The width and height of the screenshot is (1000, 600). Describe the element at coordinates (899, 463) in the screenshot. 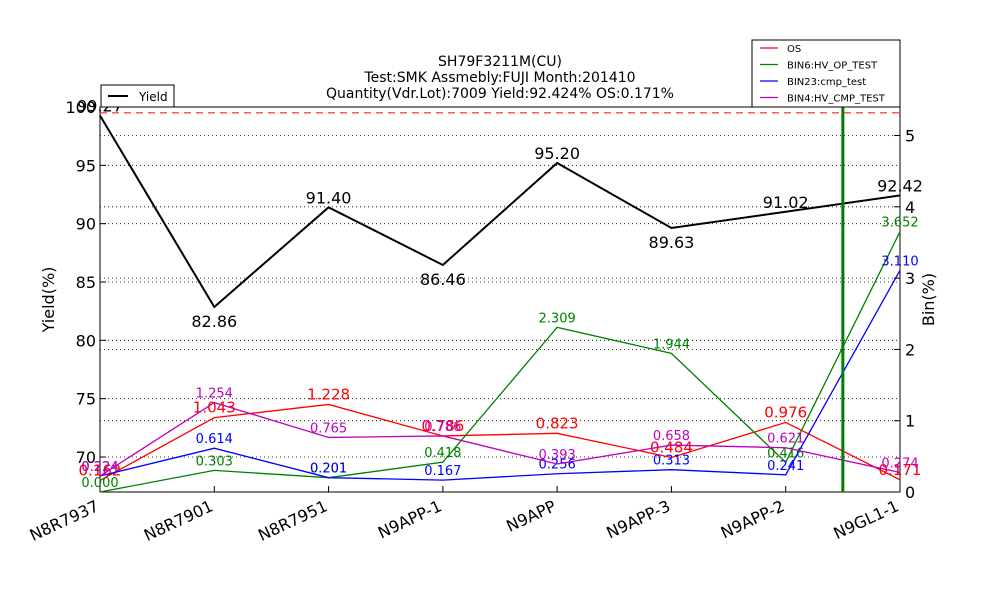

I see `bin-data-label: 0.274` at that location.